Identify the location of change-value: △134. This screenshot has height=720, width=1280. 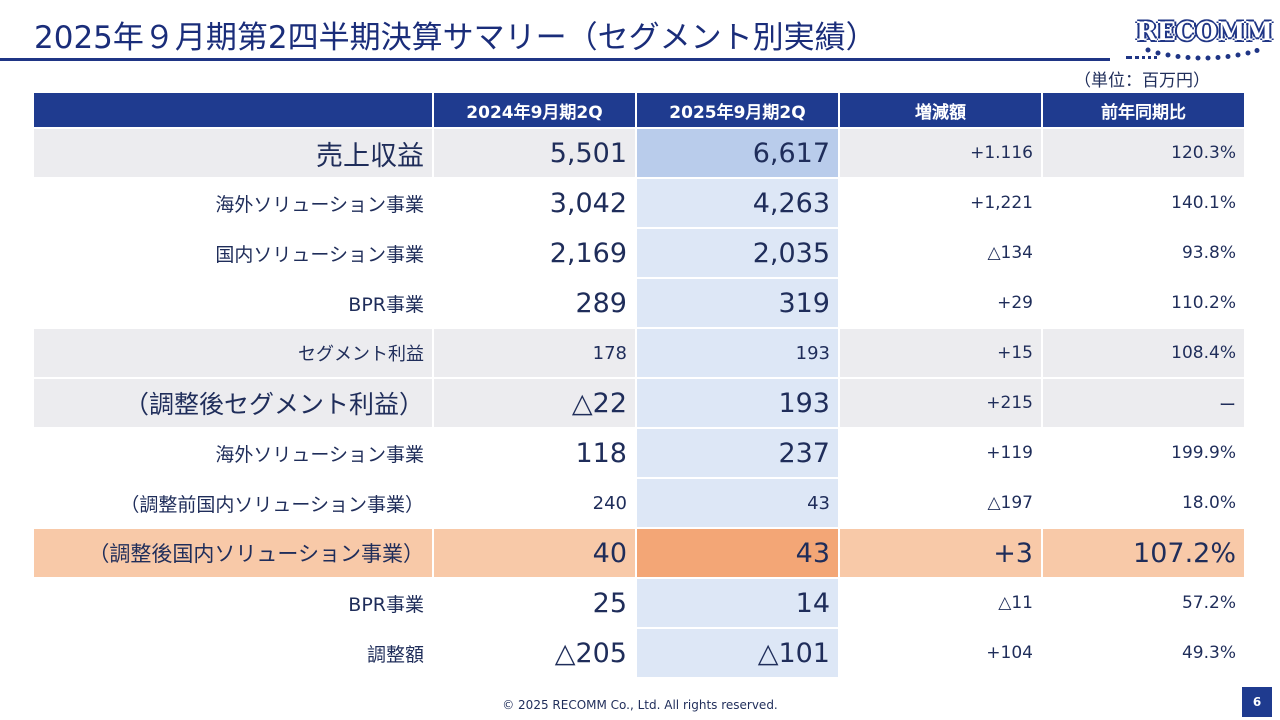
(941, 253).